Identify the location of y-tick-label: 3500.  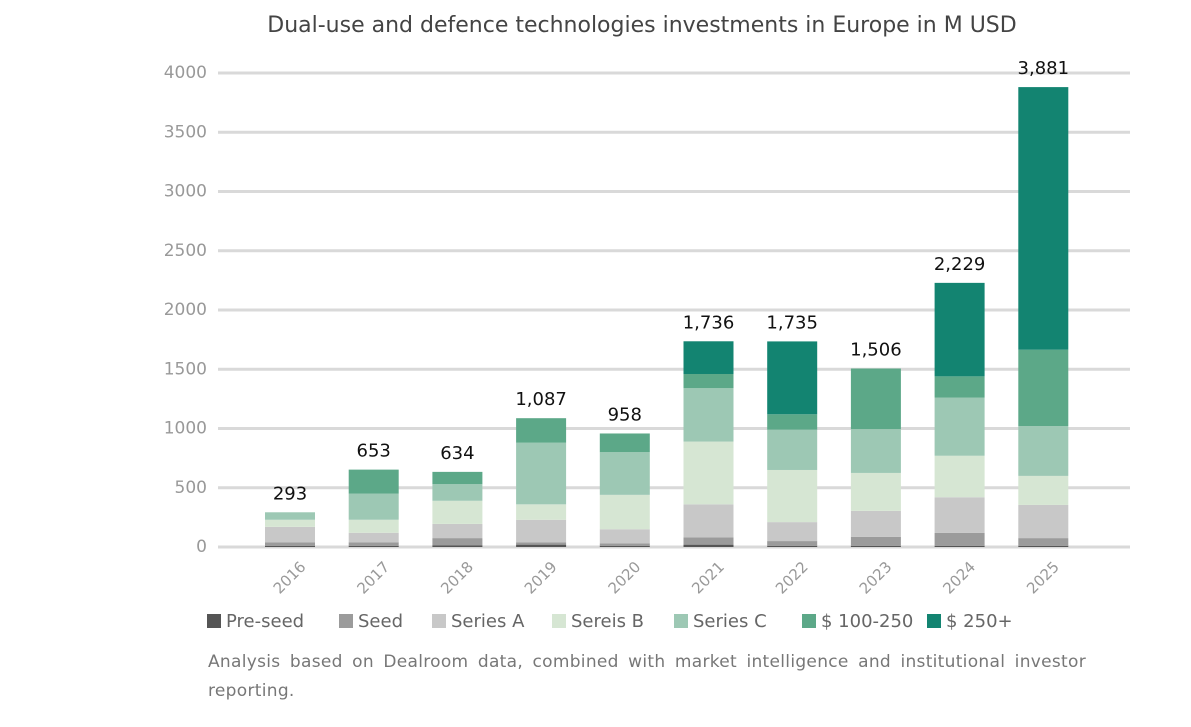
(185, 132).